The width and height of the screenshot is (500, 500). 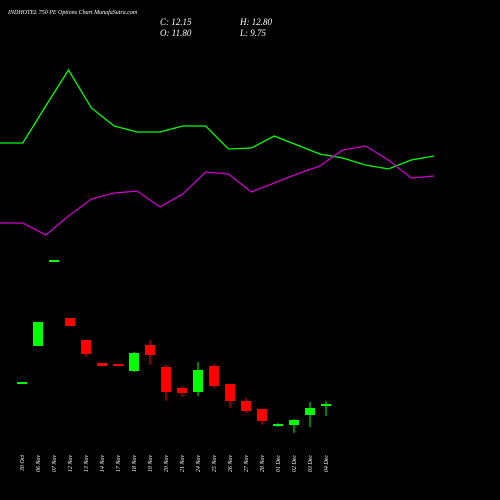 What do you see at coordinates (102, 464) in the screenshot?
I see `x-tick-label: 14 Nov` at bounding box center [102, 464].